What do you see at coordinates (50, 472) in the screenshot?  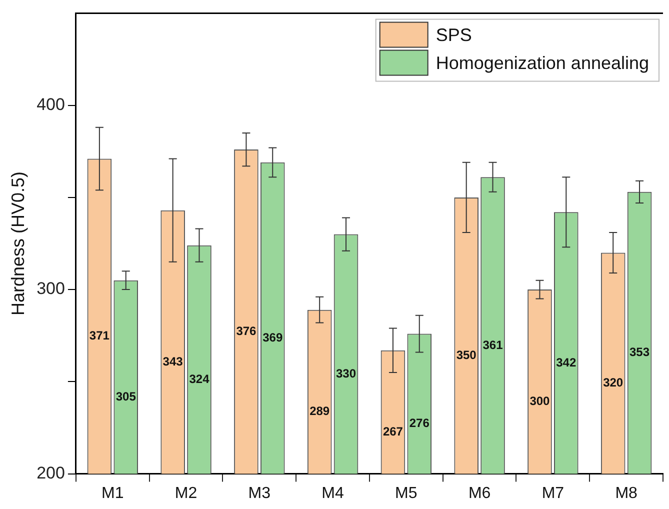 I see `y-tick-label: 200` at bounding box center [50, 472].